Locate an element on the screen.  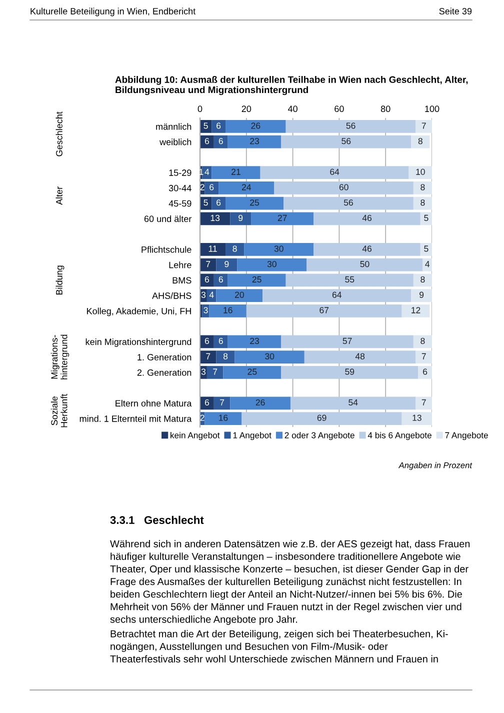
y-tick-label: Pflichtschule is located at coordinates (167, 249).